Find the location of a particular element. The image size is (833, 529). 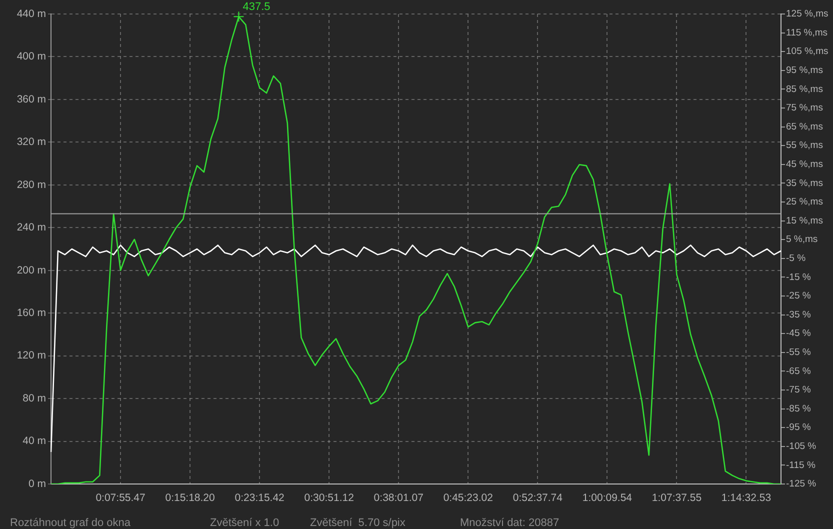

x-tick-label: 1:00:09.54 is located at coordinates (607, 498).